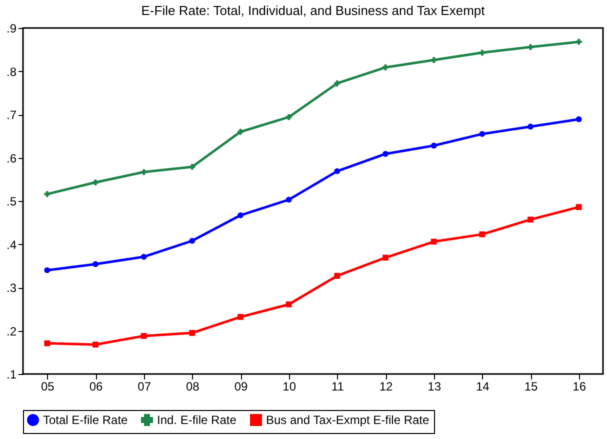 The width and height of the screenshot is (608, 439). Describe the element at coordinates (11, 288) in the screenshot. I see `y-tick-label: .3` at that location.